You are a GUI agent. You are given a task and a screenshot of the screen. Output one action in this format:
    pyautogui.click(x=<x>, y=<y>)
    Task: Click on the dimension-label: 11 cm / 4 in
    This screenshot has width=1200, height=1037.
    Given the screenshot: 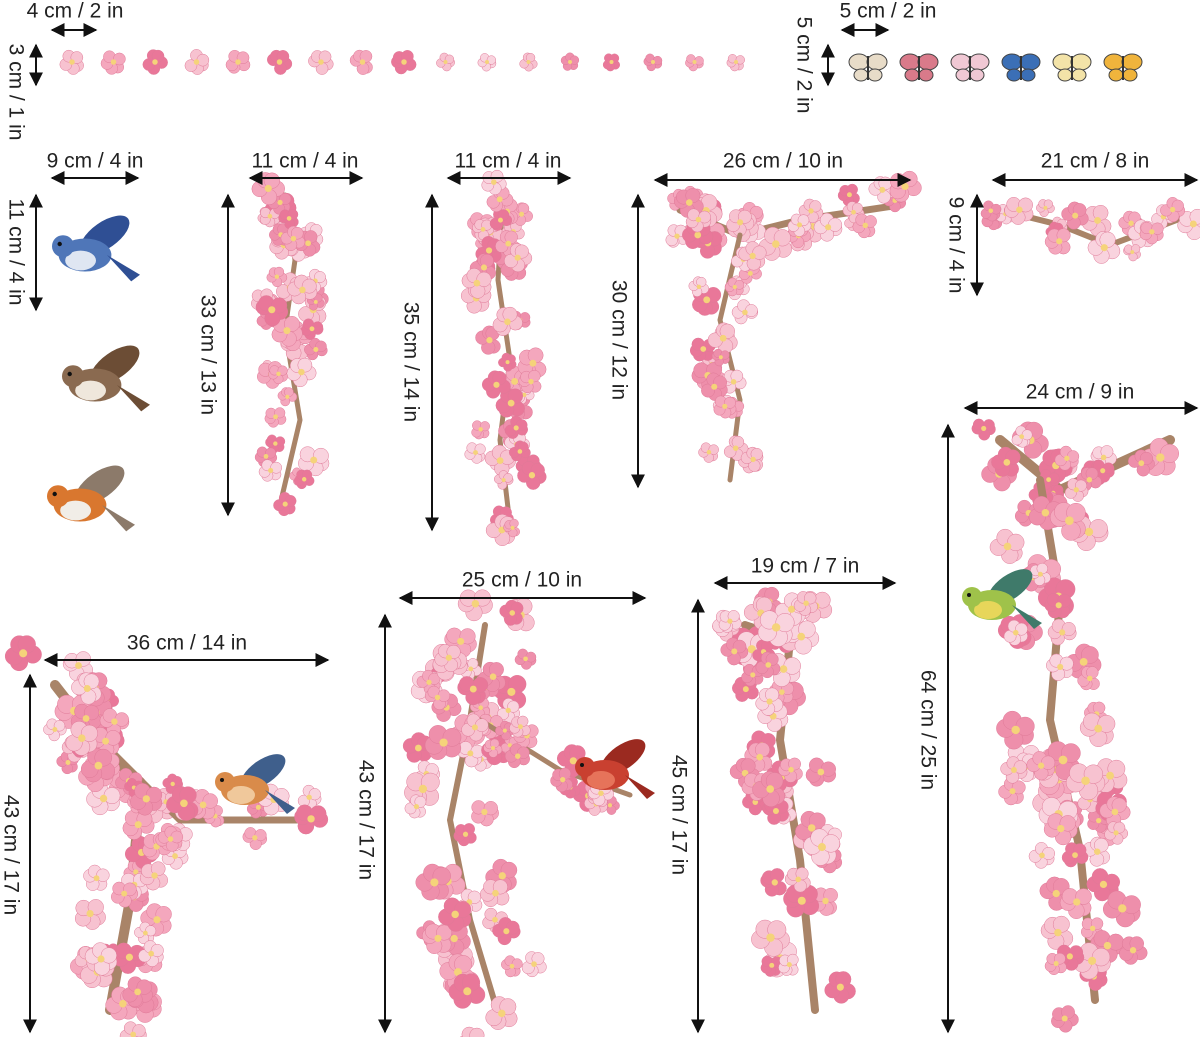 What is the action you would take?
    pyautogui.click(x=15, y=252)
    